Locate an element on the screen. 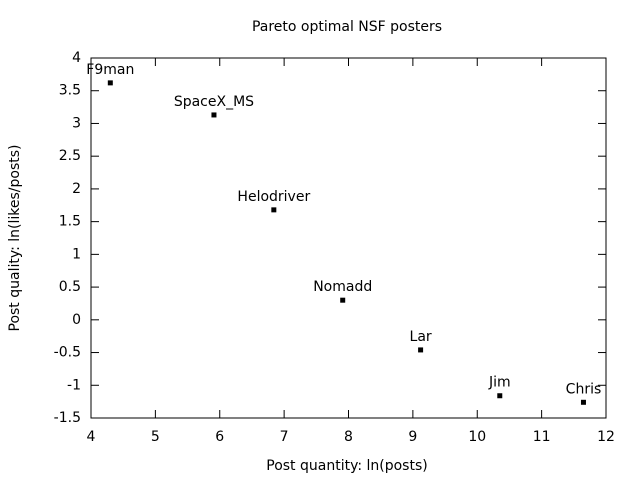 Image resolution: width=640 pixels, height=480 pixels. y-tick-label: 2 is located at coordinates (76, 189).